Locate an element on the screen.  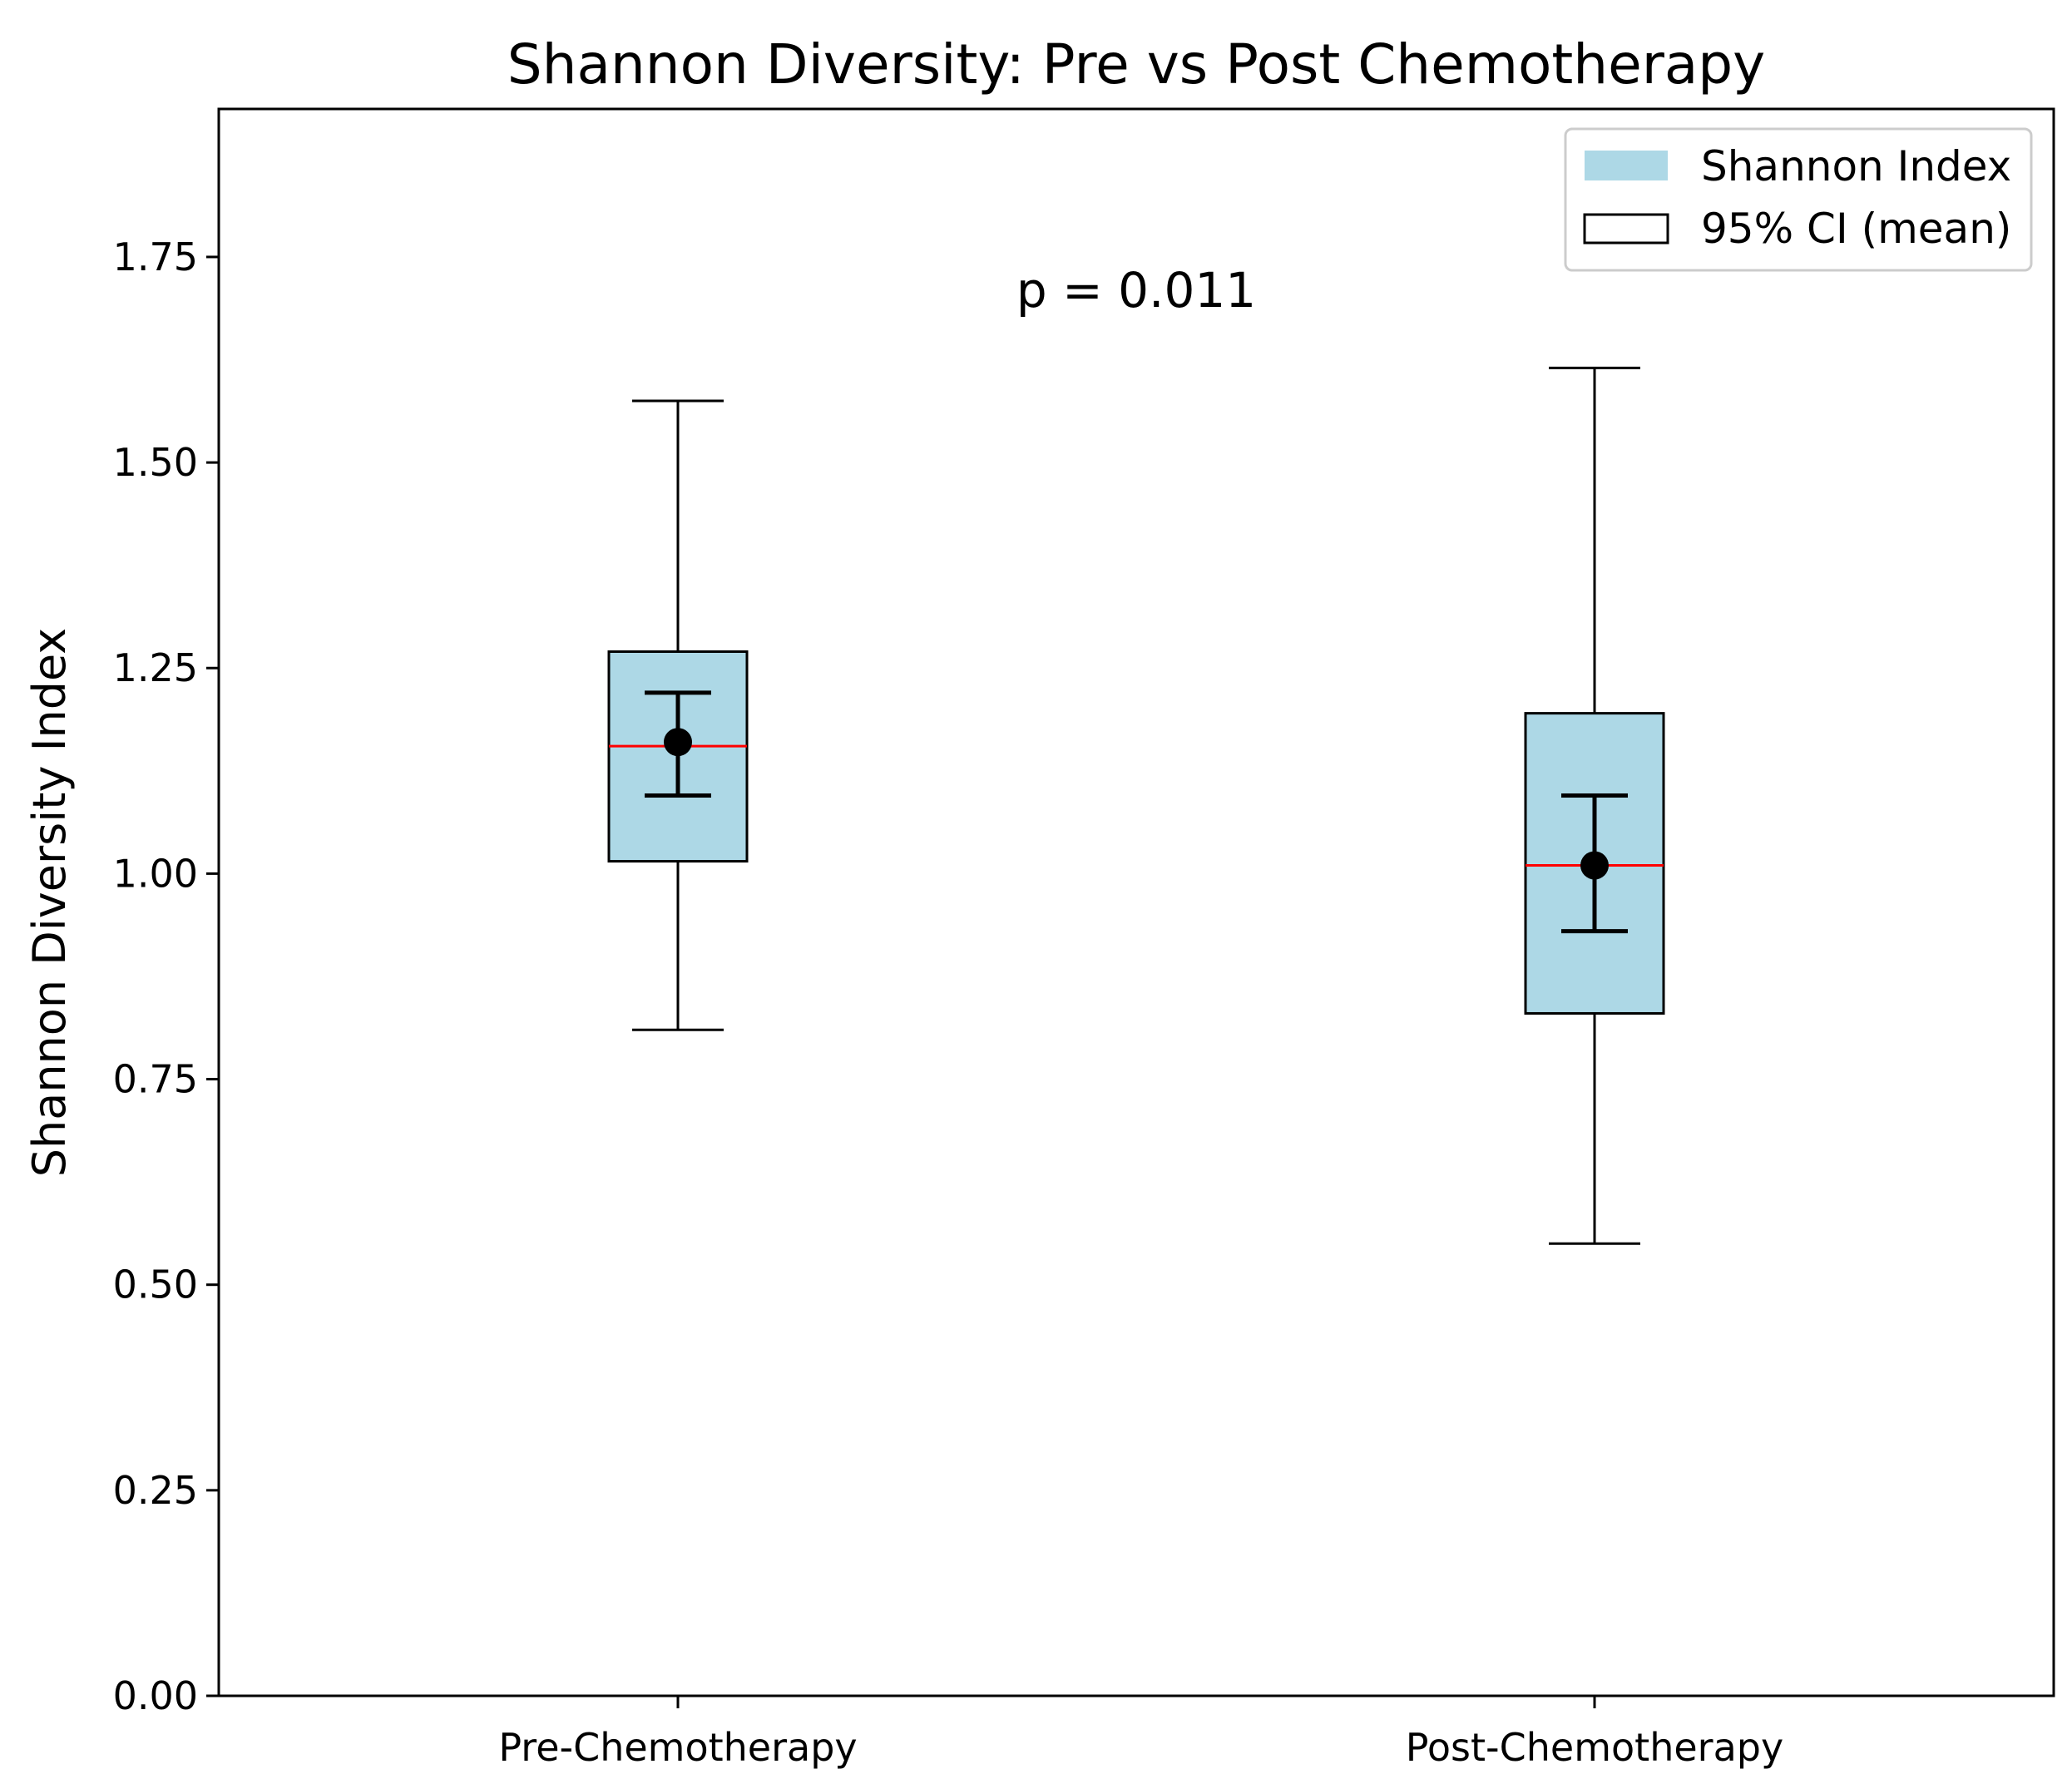
y-tick-label: 1.00 is located at coordinates (155, 873).